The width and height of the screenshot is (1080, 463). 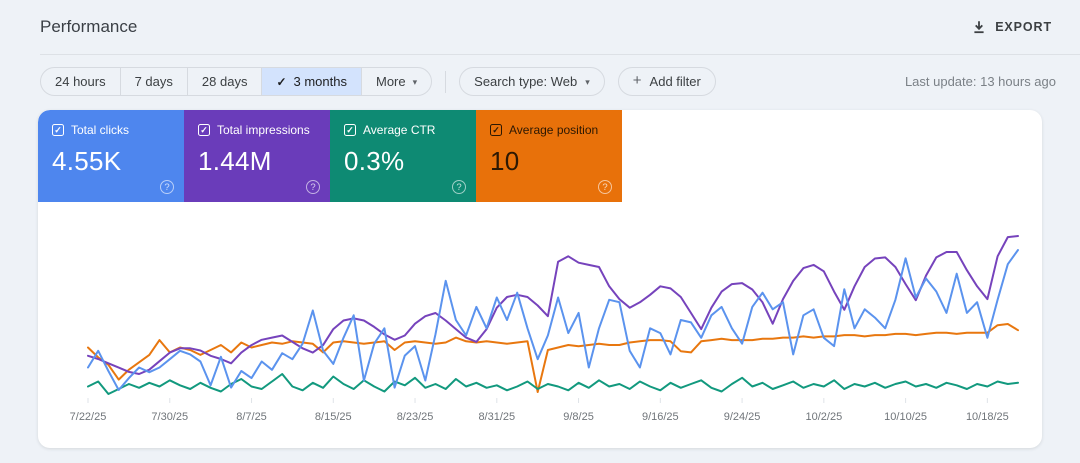 I want to click on date-range-more: More ▾, so click(x=396, y=81).